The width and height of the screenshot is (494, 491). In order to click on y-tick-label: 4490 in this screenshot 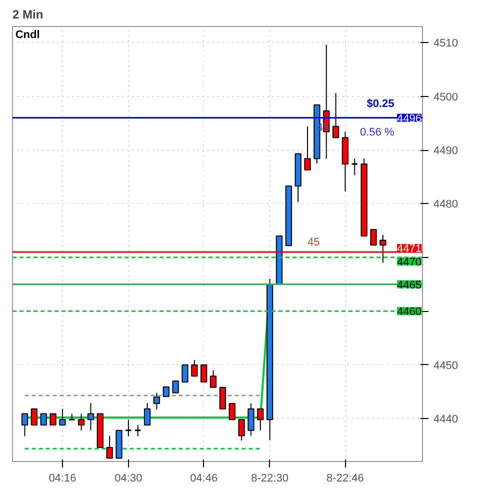, I will do `click(446, 151)`.